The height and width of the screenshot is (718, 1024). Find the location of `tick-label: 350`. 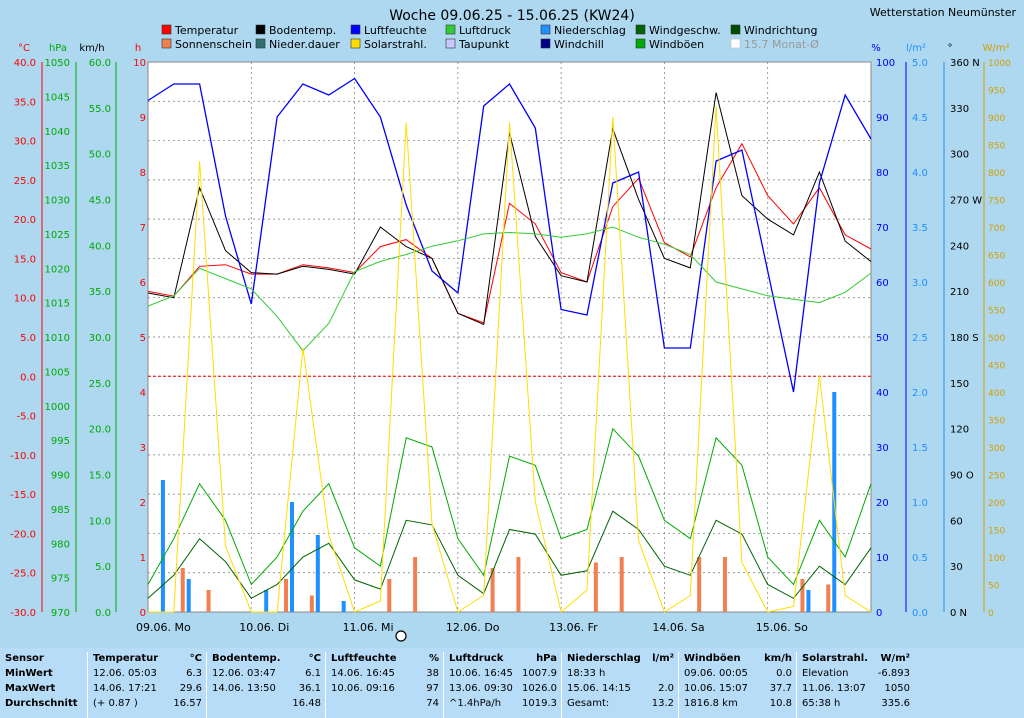

tick-label: 350 is located at coordinates (996, 422).